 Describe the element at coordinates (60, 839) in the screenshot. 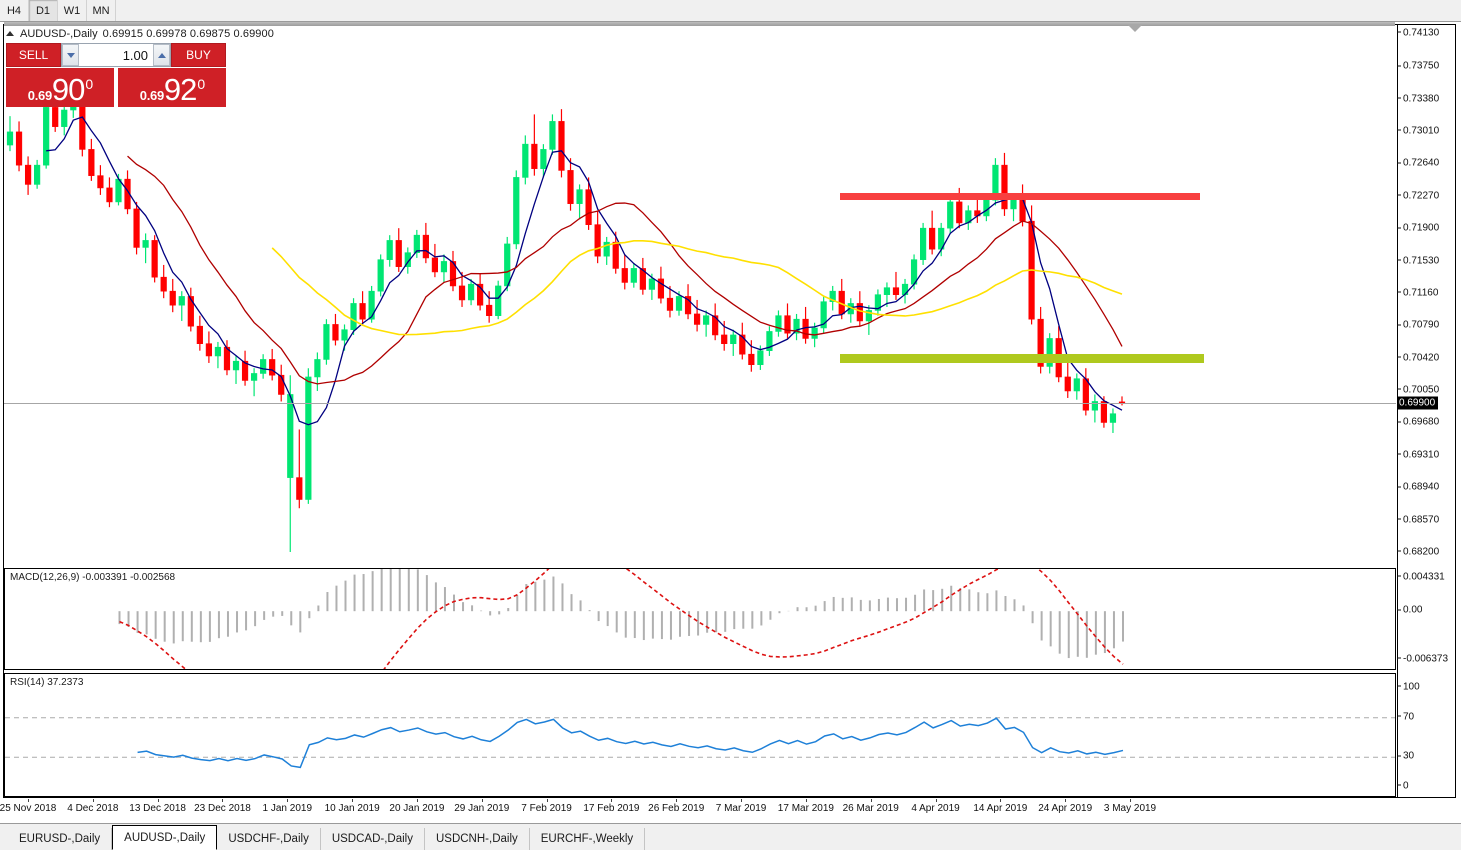

I see `chart-tab: EURUSD-,Daily` at that location.